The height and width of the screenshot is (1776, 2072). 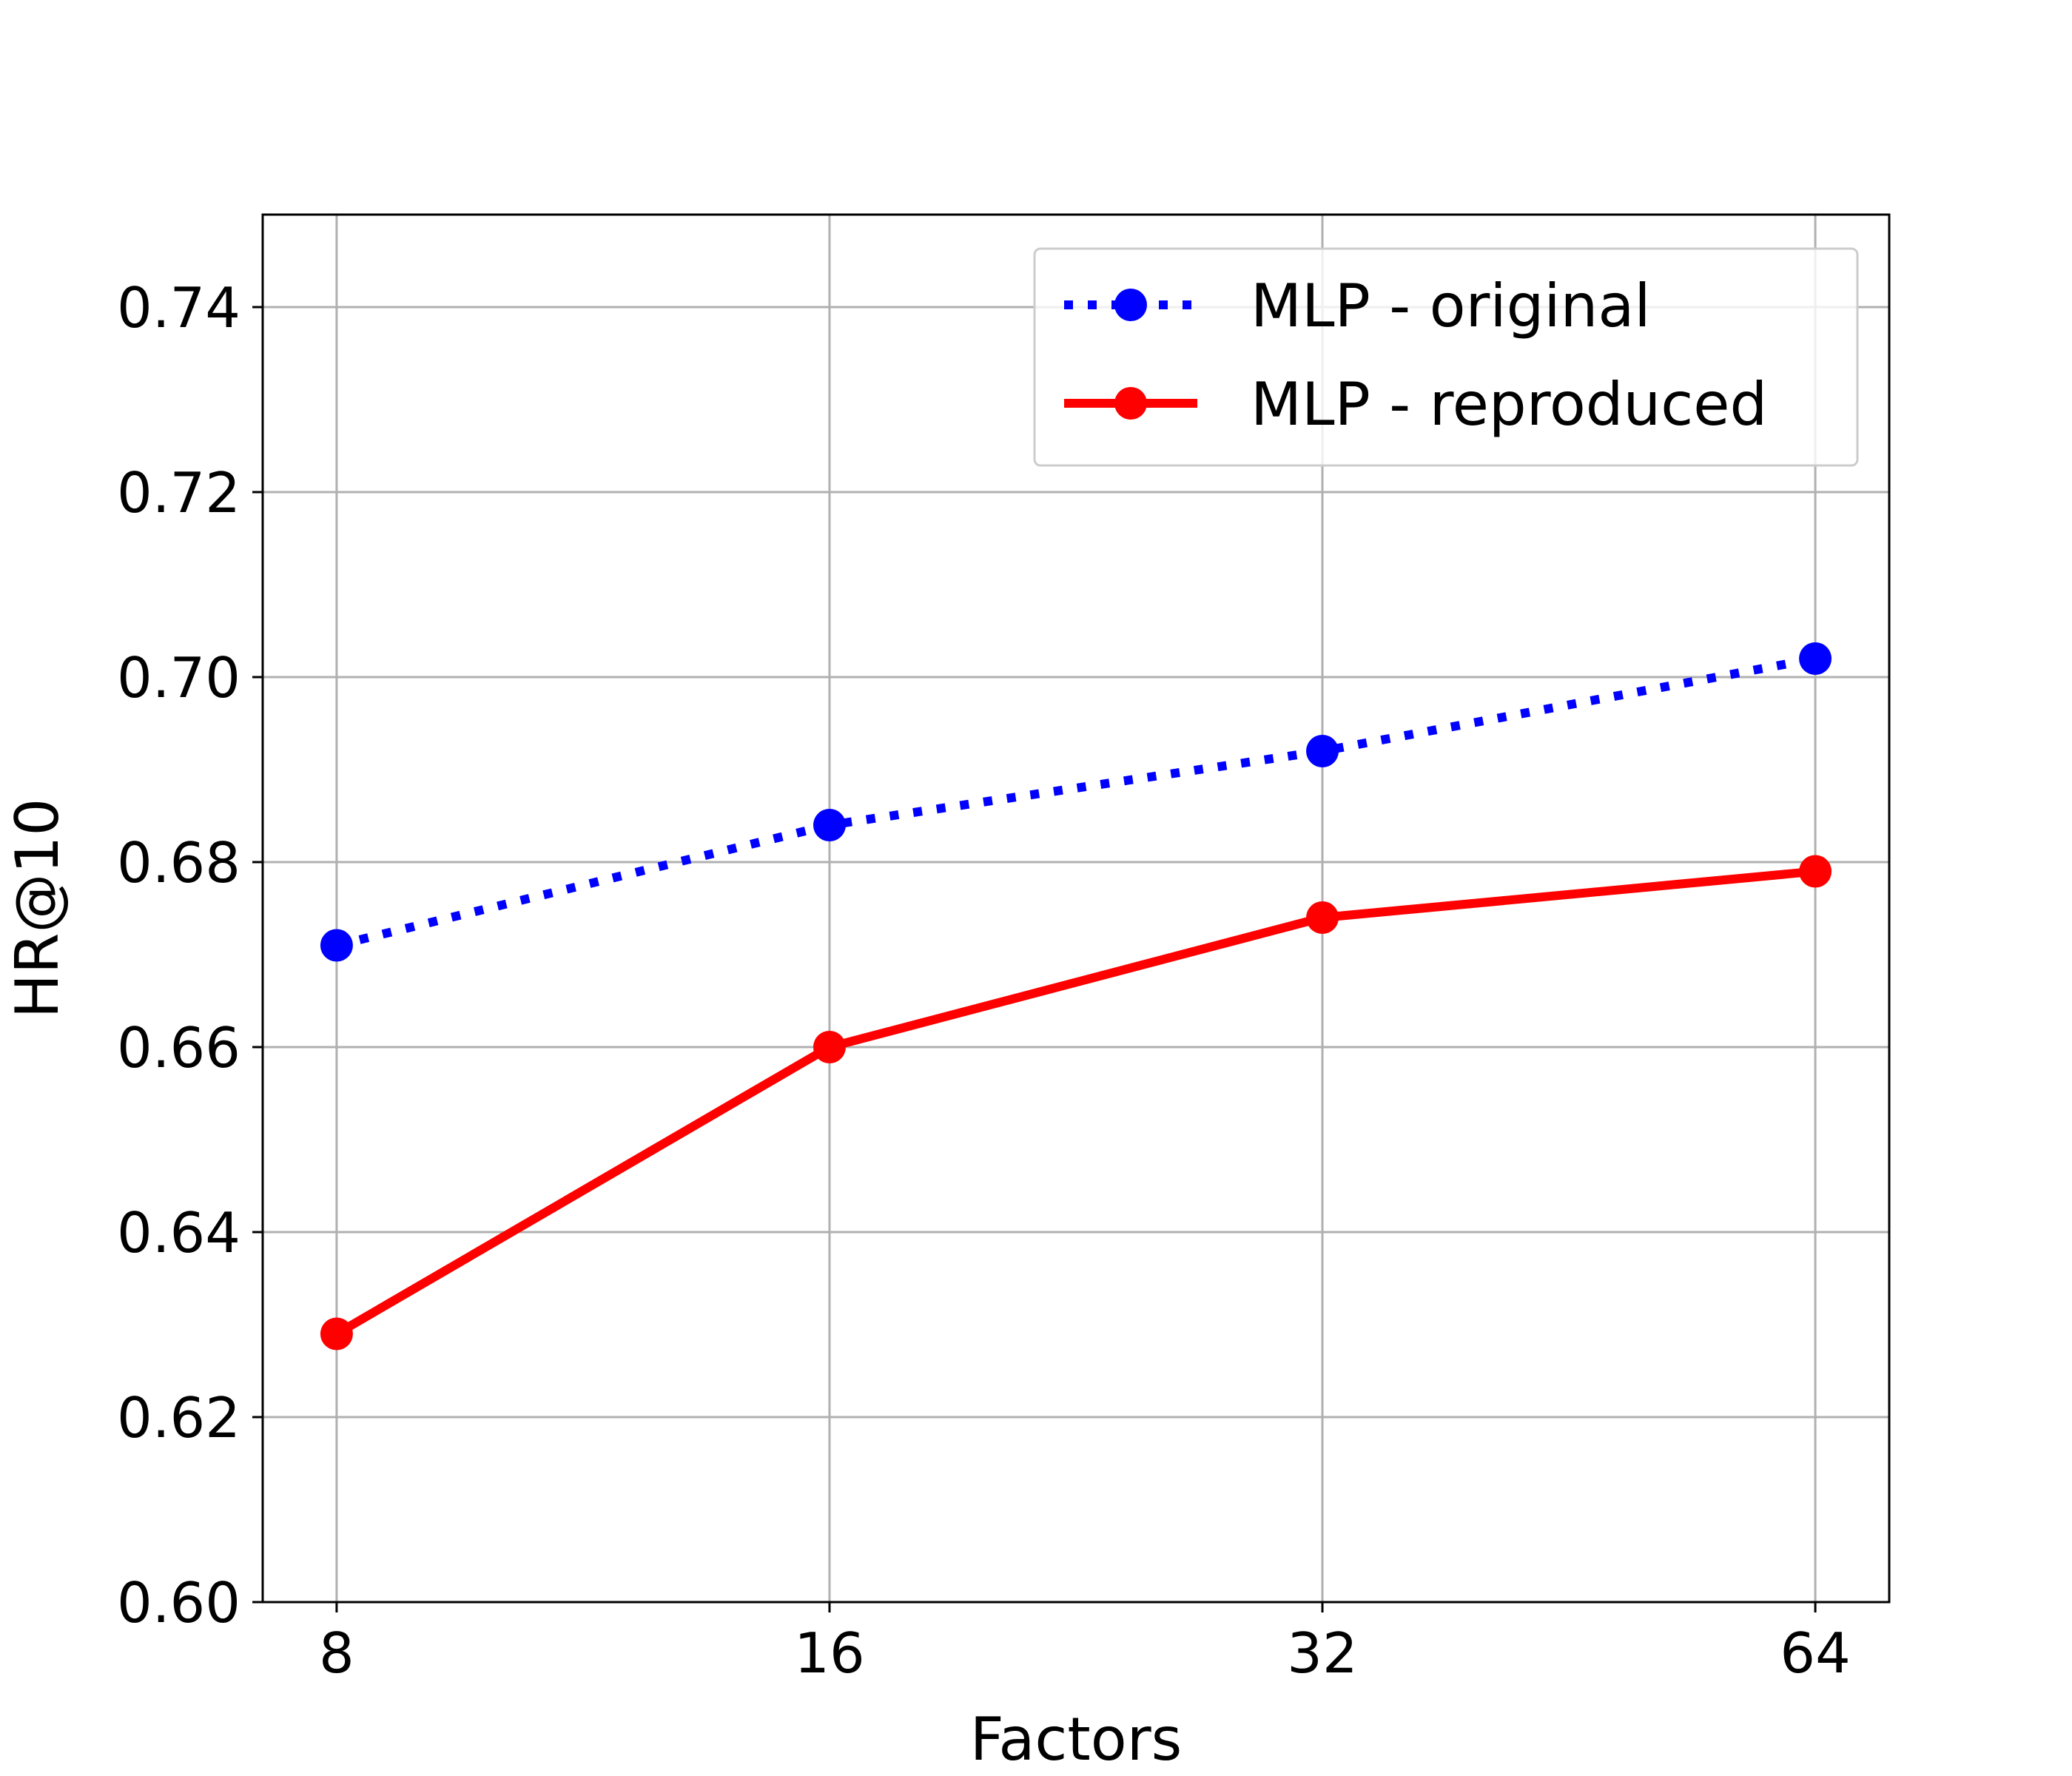 I want to click on y-tick-label: 0.64, so click(x=178, y=1232).